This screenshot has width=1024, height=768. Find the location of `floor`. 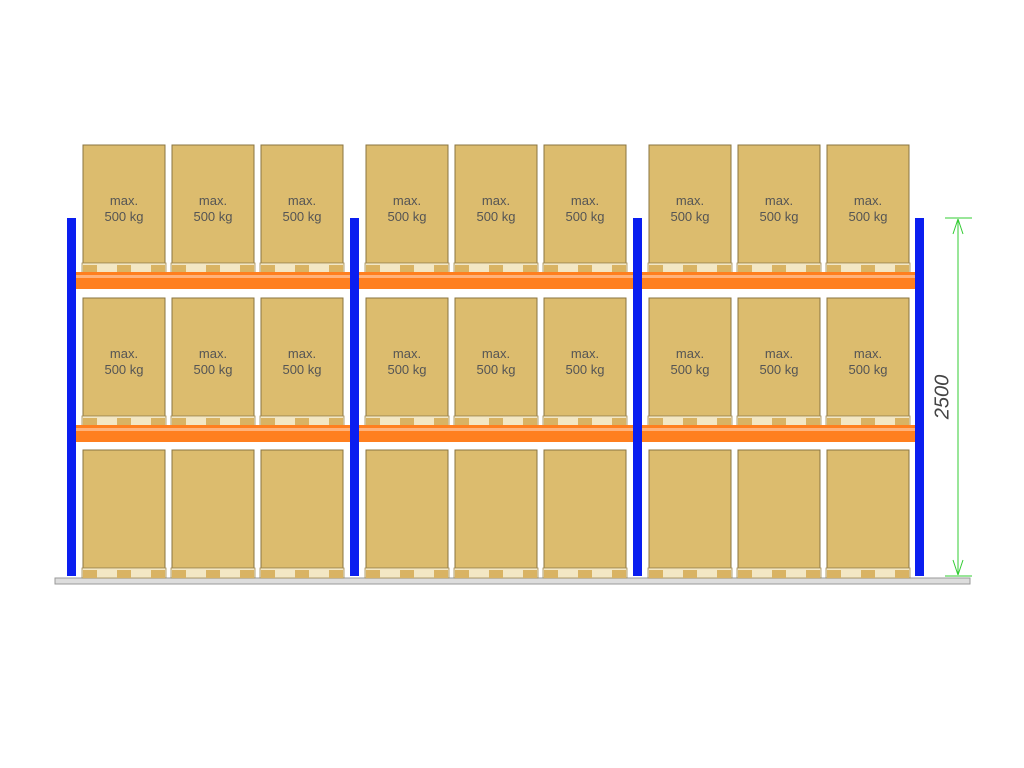

floor is located at coordinates (512, 581).